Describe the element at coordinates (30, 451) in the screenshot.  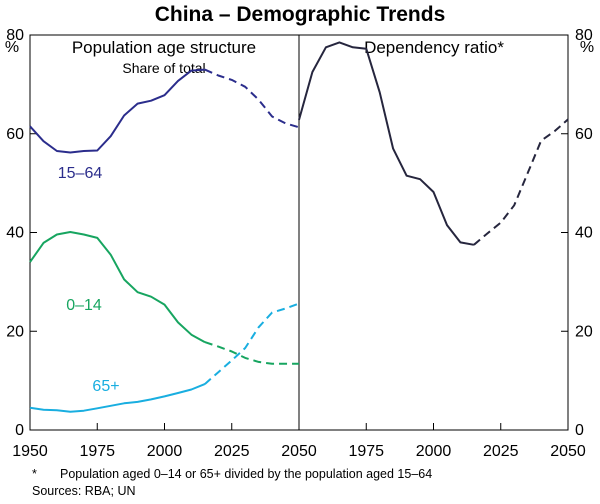
I see `x-tick-label-left-0: 1950` at that location.